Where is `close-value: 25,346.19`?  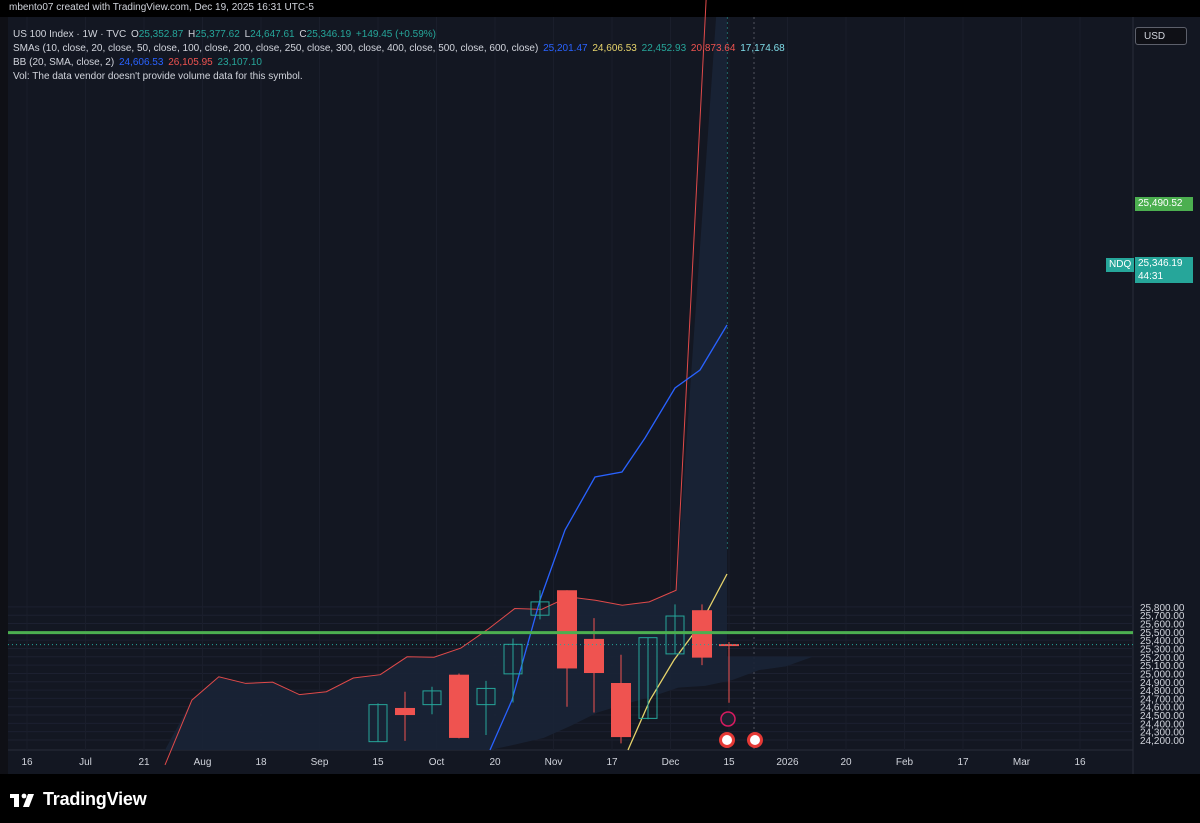
close-value: 25,346.19 is located at coordinates (329, 34).